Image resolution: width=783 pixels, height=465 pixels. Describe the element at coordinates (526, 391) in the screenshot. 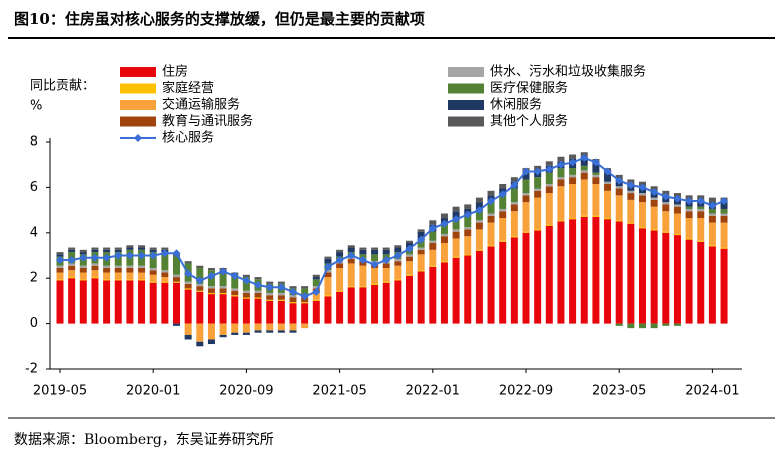

I see `x-tick-label: 2022-09` at that location.